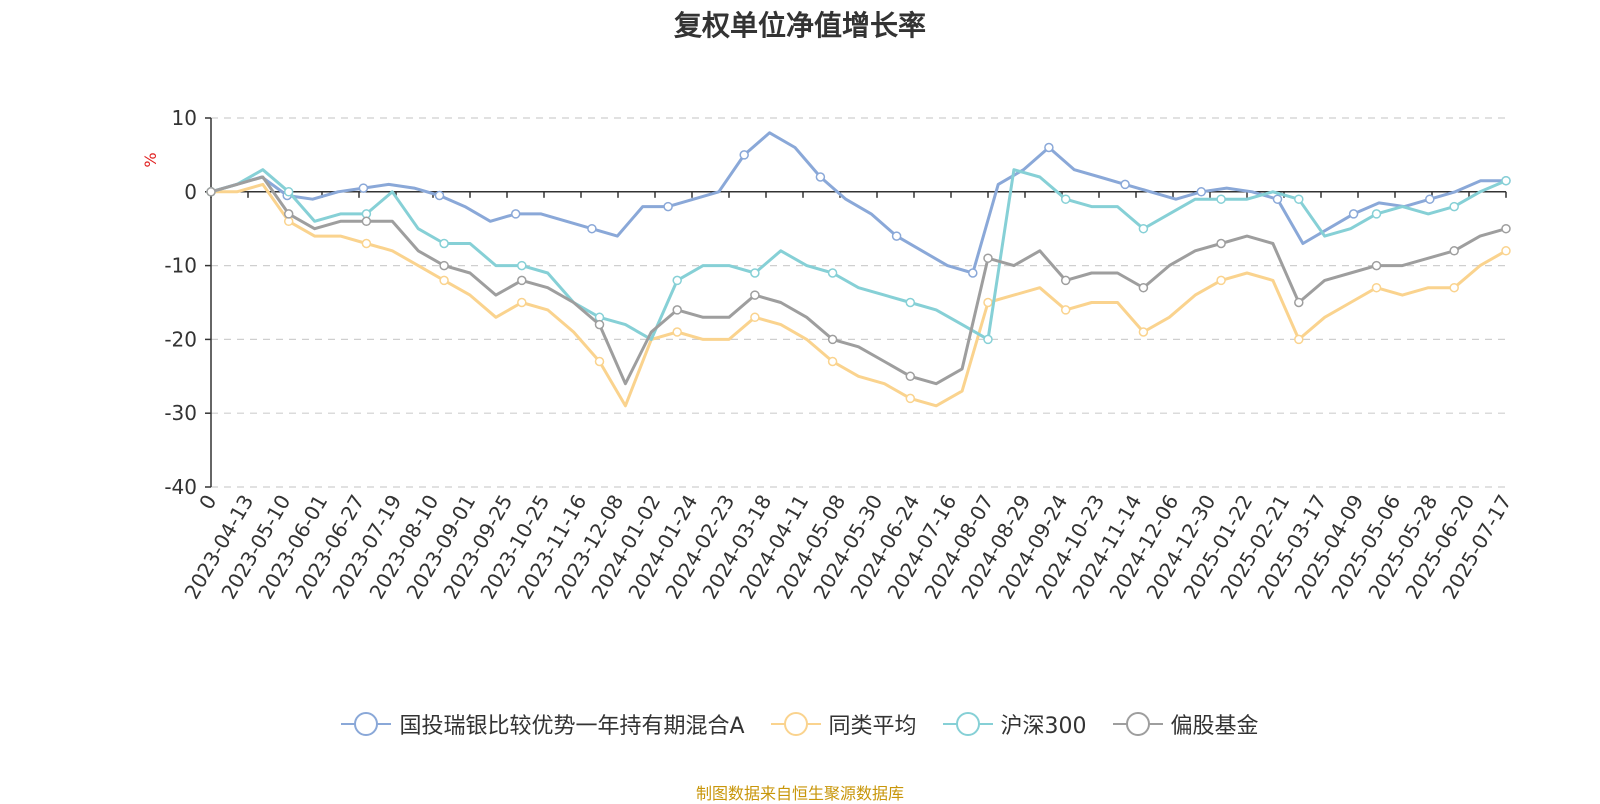 The image size is (1600, 804). What do you see at coordinates (572, 726) in the screenshot?
I see `legend-label: 国投瑞银比较优势一年持有期混合A` at bounding box center [572, 726].